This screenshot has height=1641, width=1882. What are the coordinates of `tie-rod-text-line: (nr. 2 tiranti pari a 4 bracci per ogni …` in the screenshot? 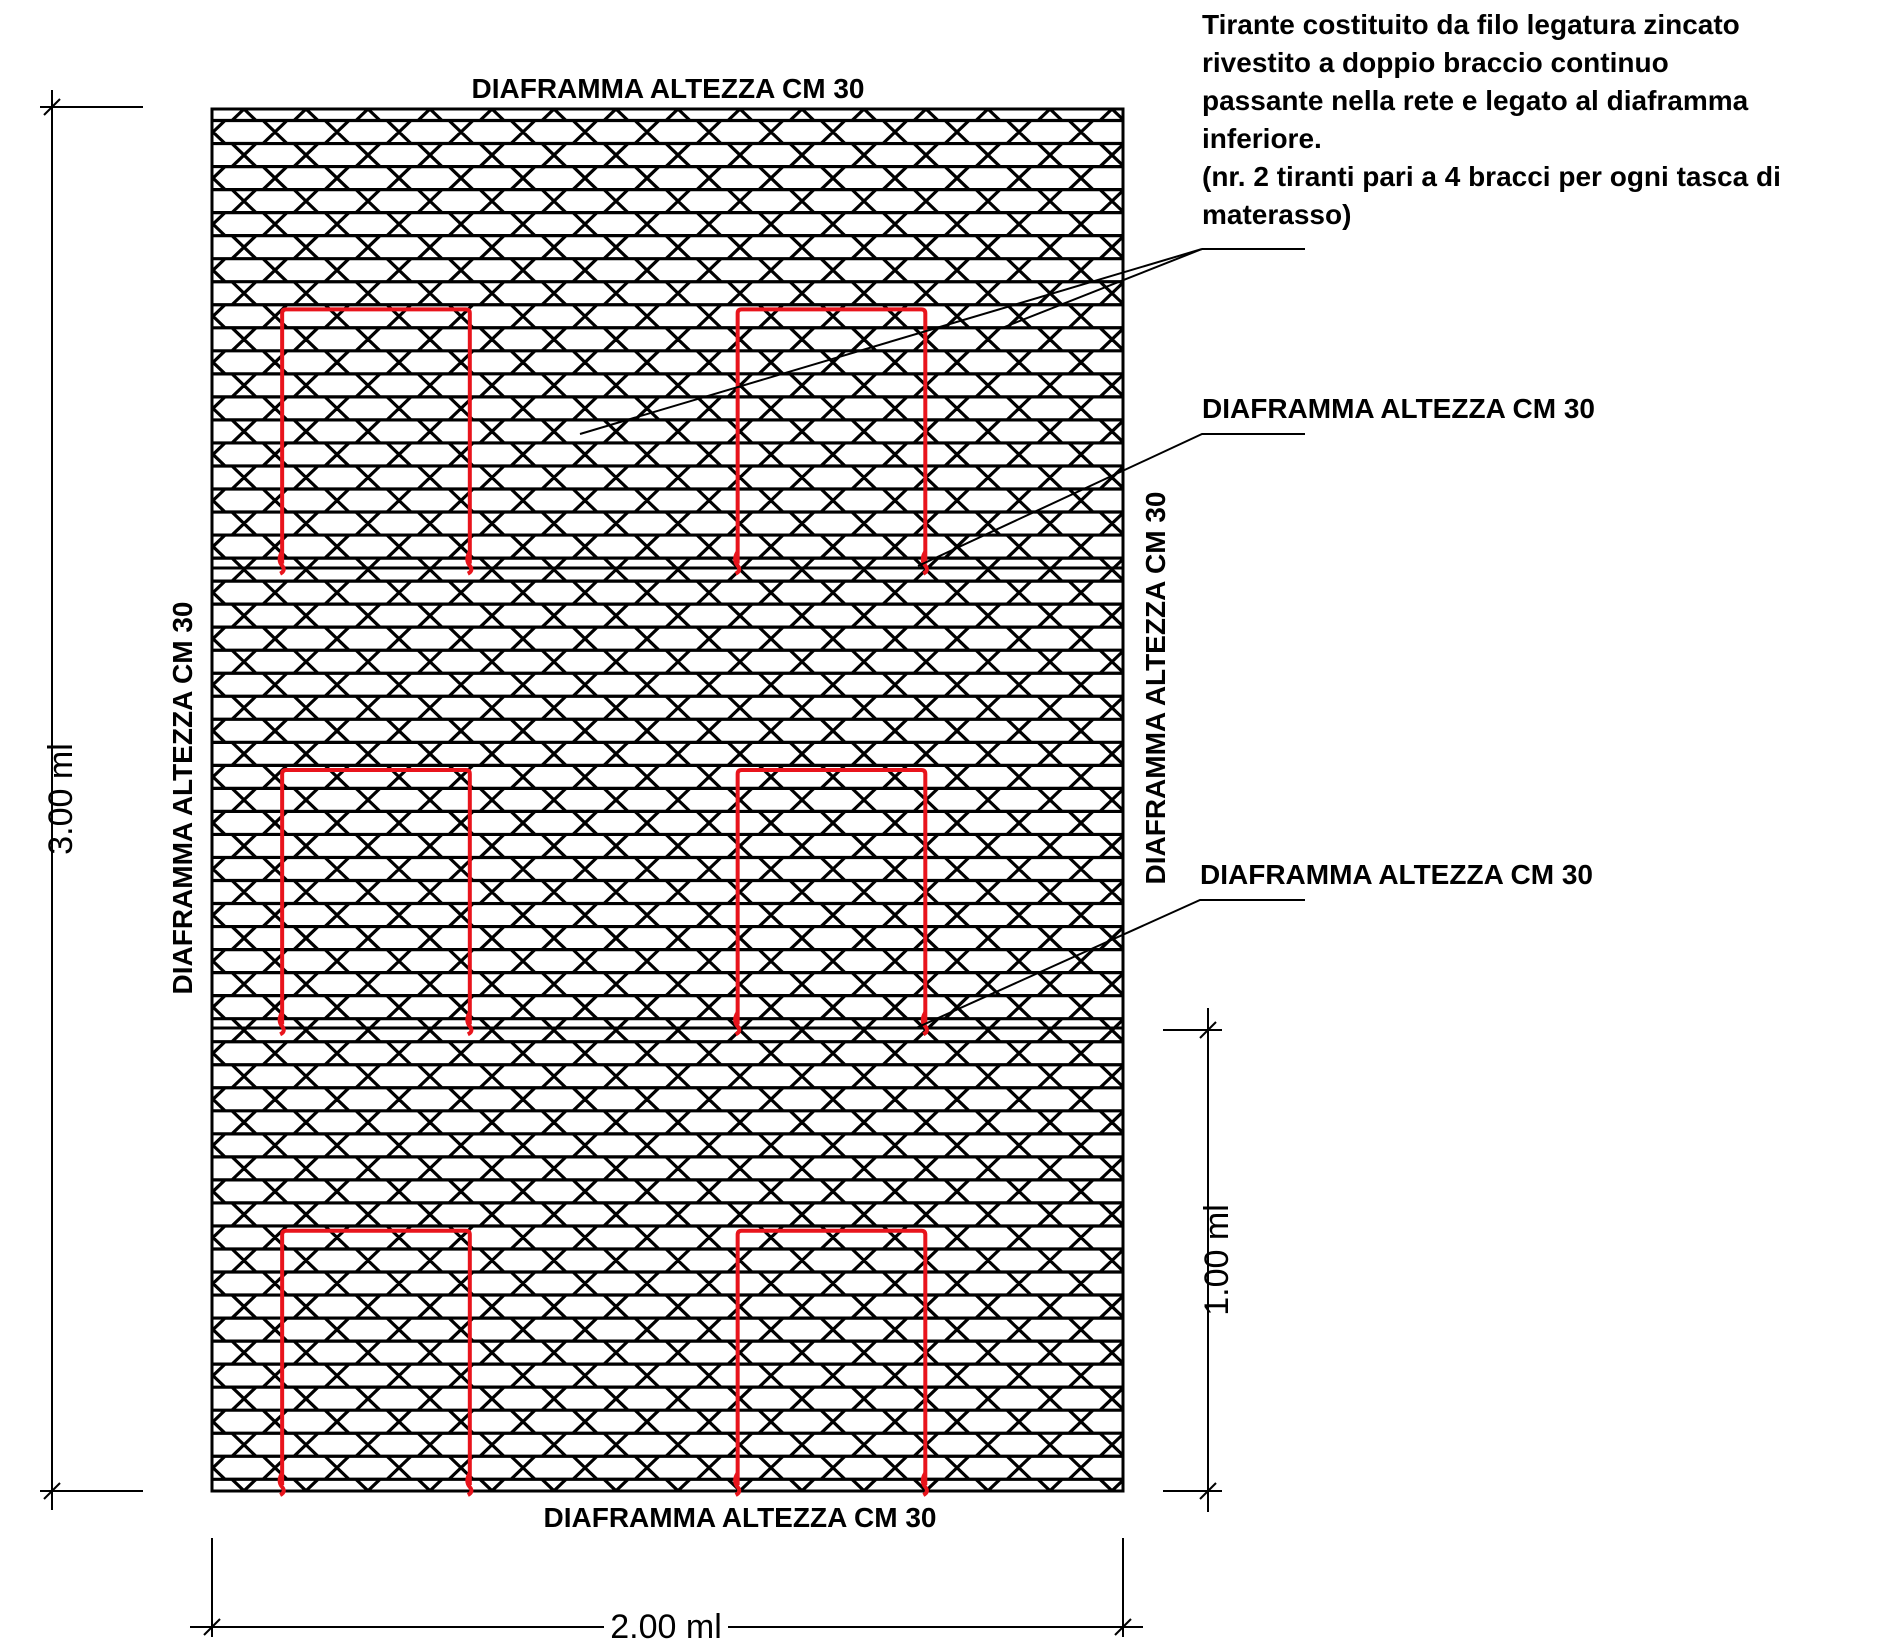 It's located at (1491, 176).